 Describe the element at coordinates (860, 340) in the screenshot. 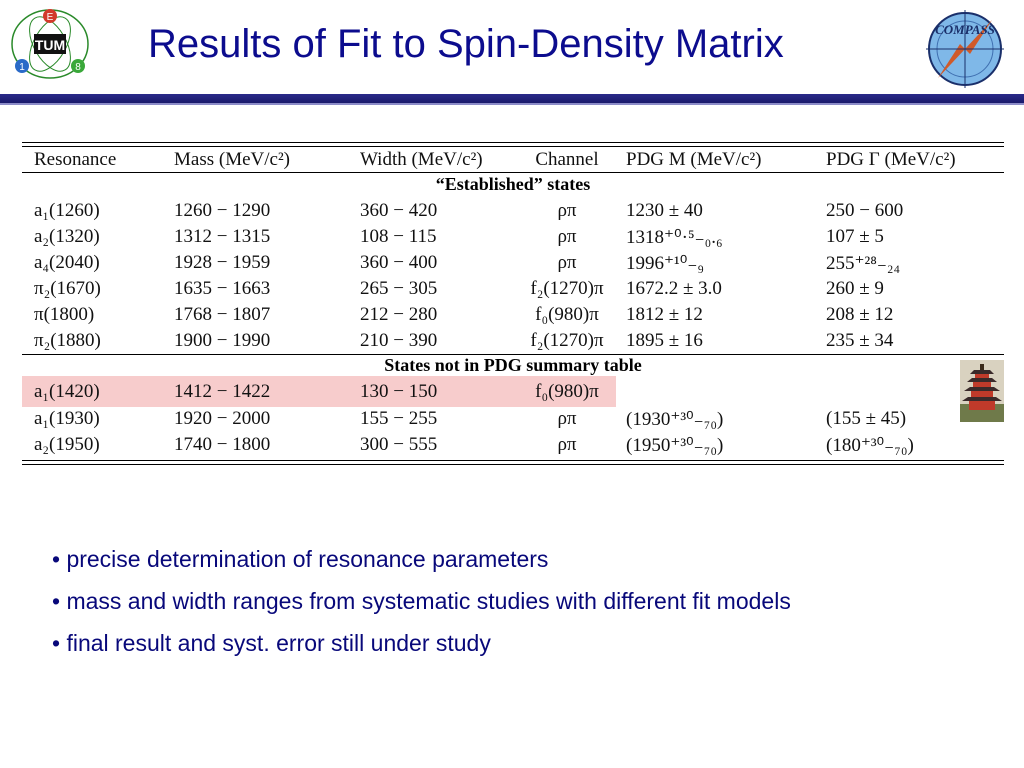

I see `cell-pdg-width: 235 ± 34` at that location.